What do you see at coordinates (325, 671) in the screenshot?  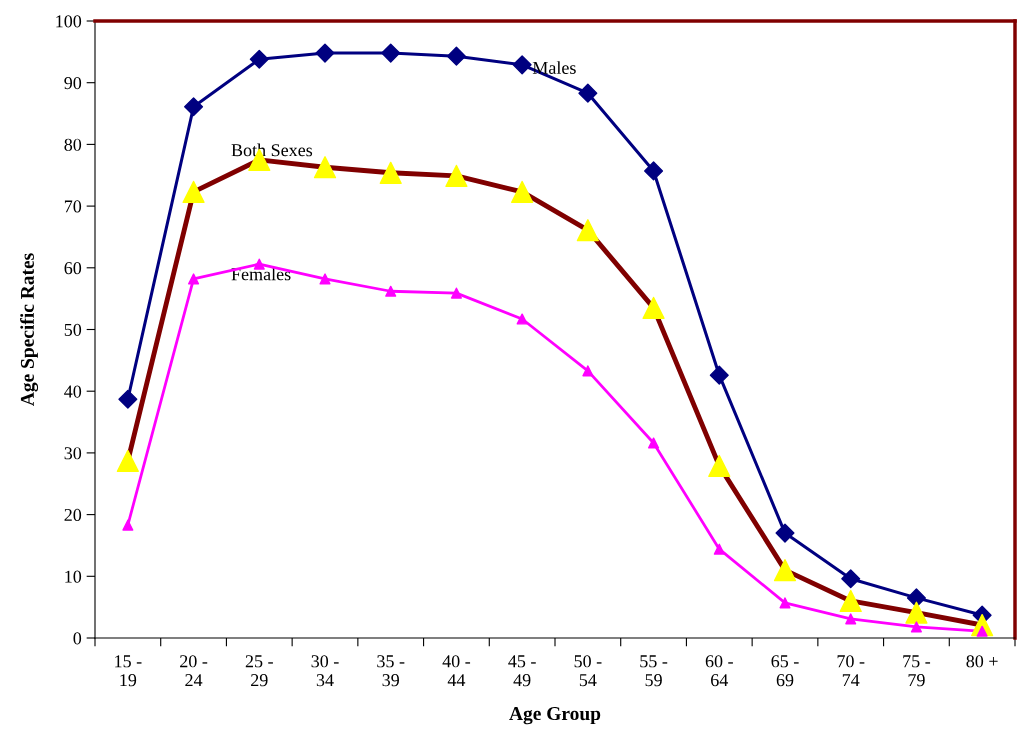 I see `x-tick-label: 30 - 34` at bounding box center [325, 671].